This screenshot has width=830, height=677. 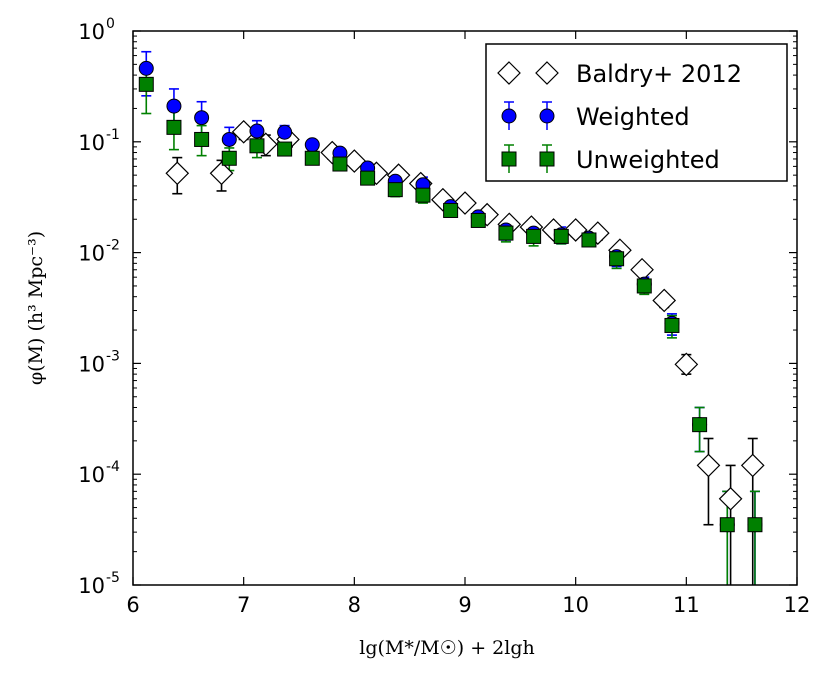 I want to click on x-tick-label-1: 7, so click(x=243, y=605).